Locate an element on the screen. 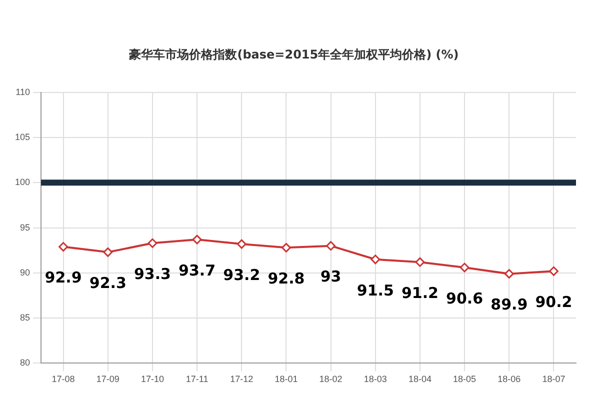  x-tick-label: 18-04 is located at coordinates (420, 379).